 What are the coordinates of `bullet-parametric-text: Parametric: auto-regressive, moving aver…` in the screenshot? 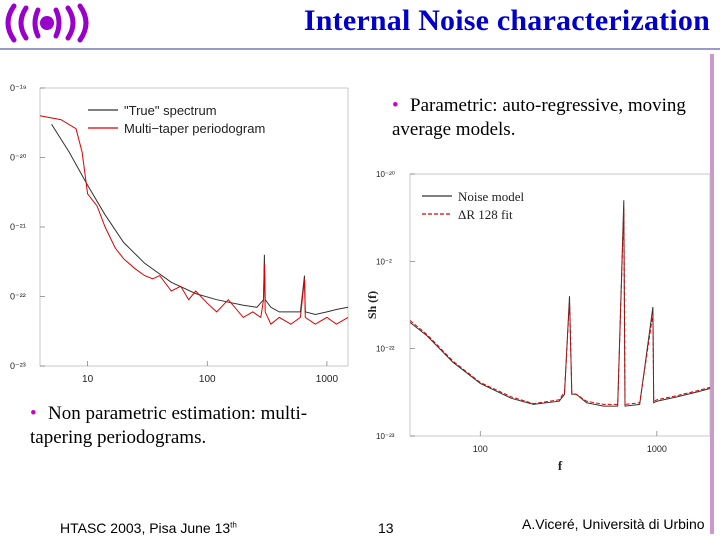 It's located at (539, 117).